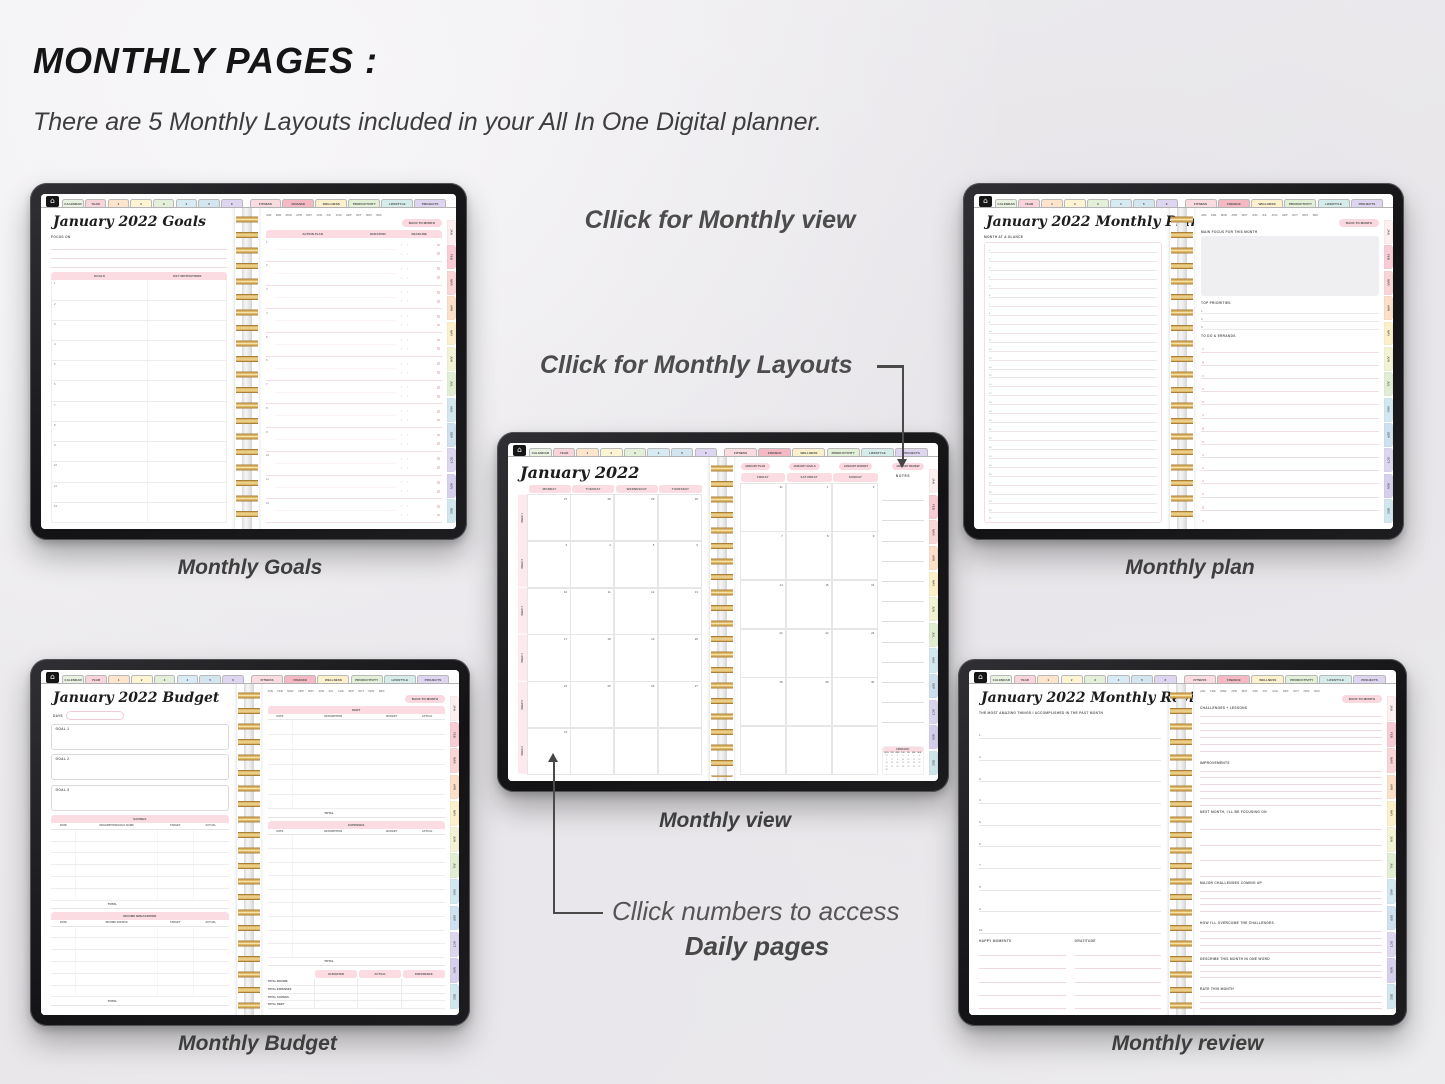  What do you see at coordinates (356, 982) in the screenshot?
I see `summary-row: TOTAL INCOME` at bounding box center [356, 982].